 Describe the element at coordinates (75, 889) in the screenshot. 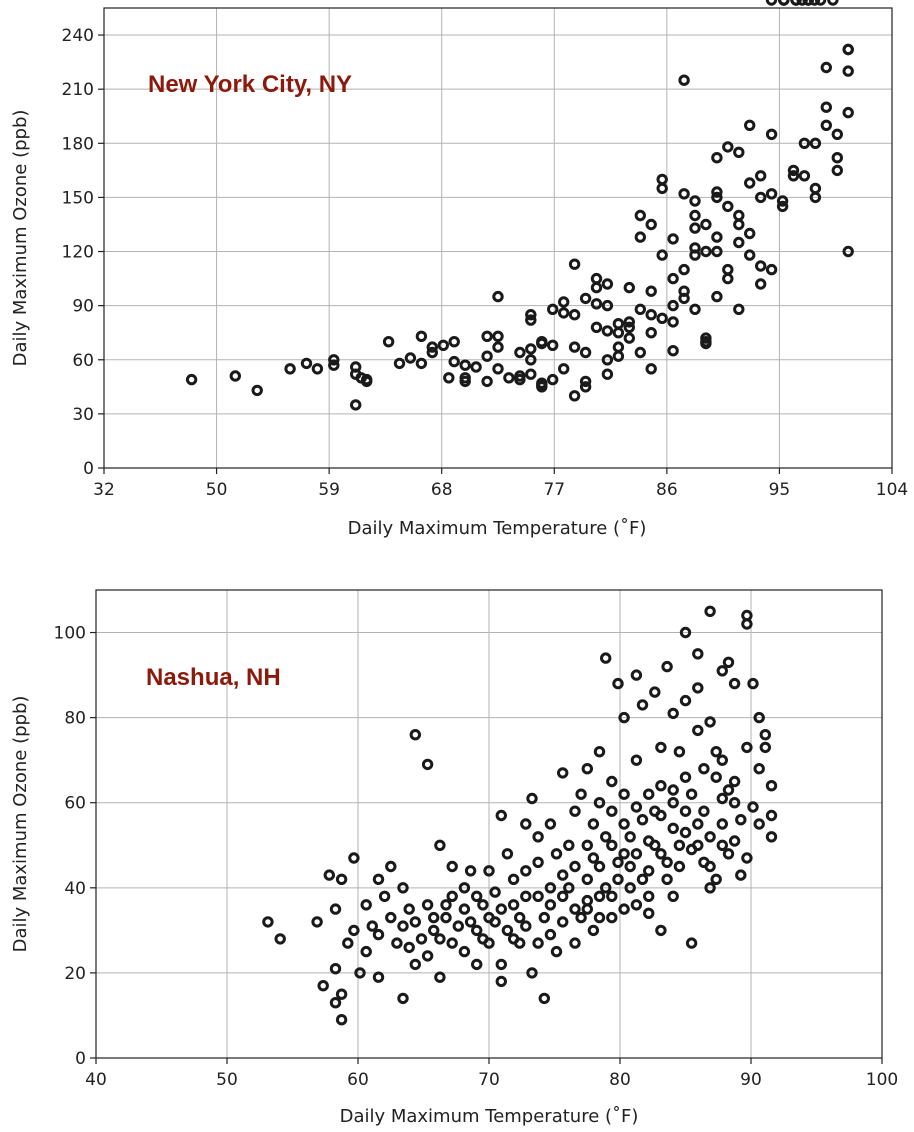

I see `y-tick-label: 40` at that location.